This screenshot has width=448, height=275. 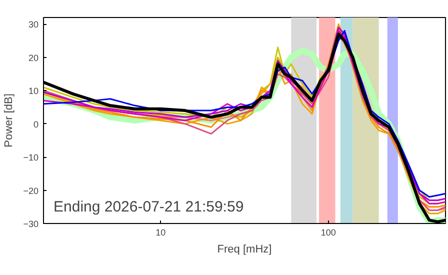 What do you see at coordinates (244, 250) in the screenshot?
I see `x-axis-title: Freq [mHz]` at bounding box center [244, 250].